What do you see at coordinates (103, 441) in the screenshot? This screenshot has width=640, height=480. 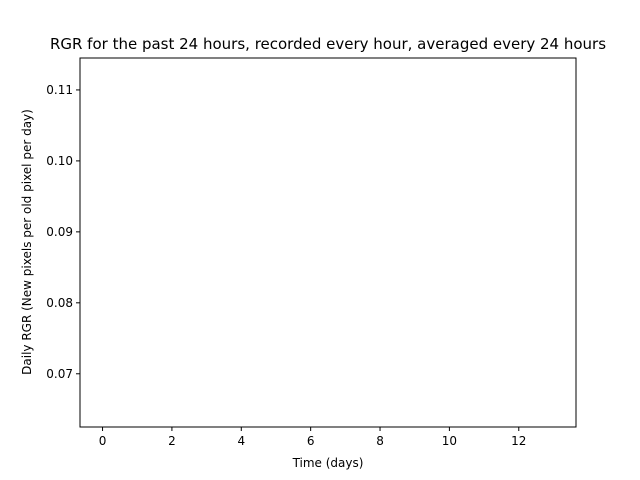 I see `x-tick-label: 0` at bounding box center [103, 441].